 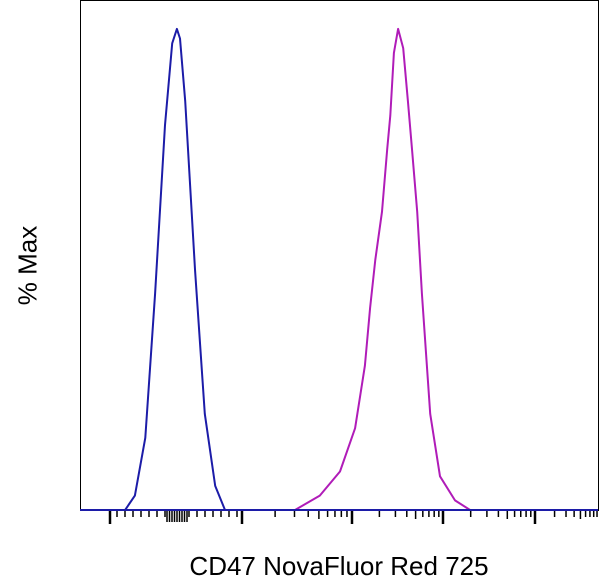 I want to click on y-axis-label: % Max, so click(x=27, y=265).